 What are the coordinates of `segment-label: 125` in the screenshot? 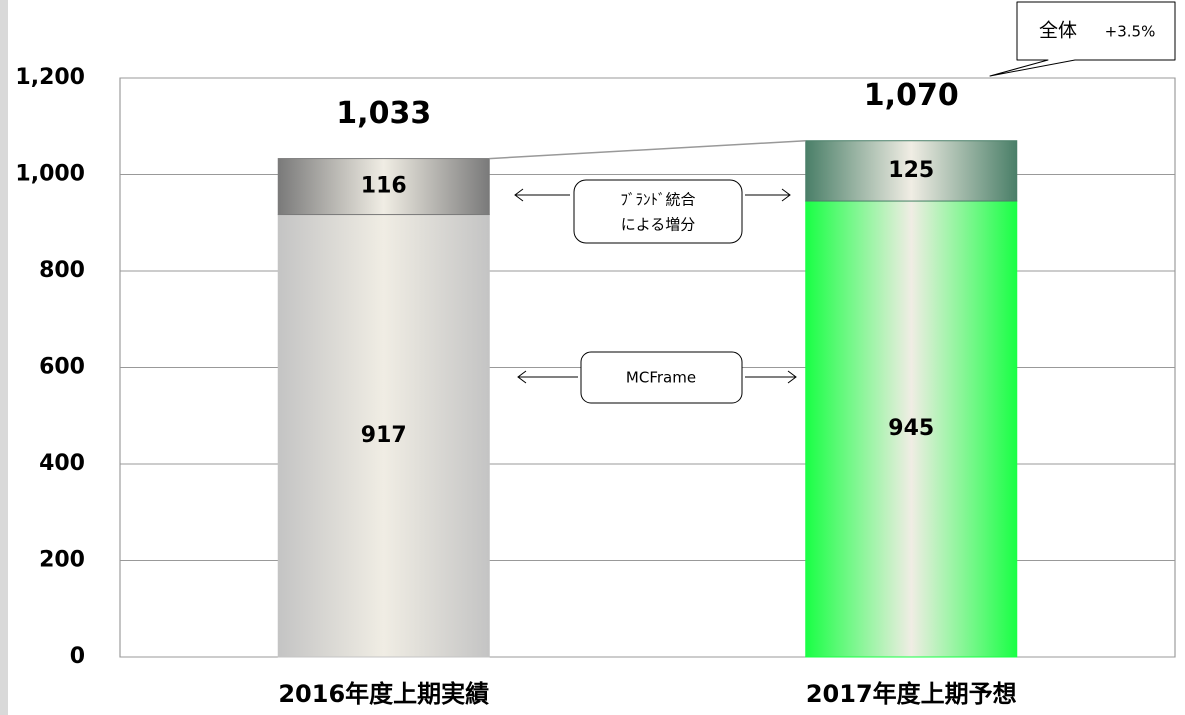 It's located at (911, 170).